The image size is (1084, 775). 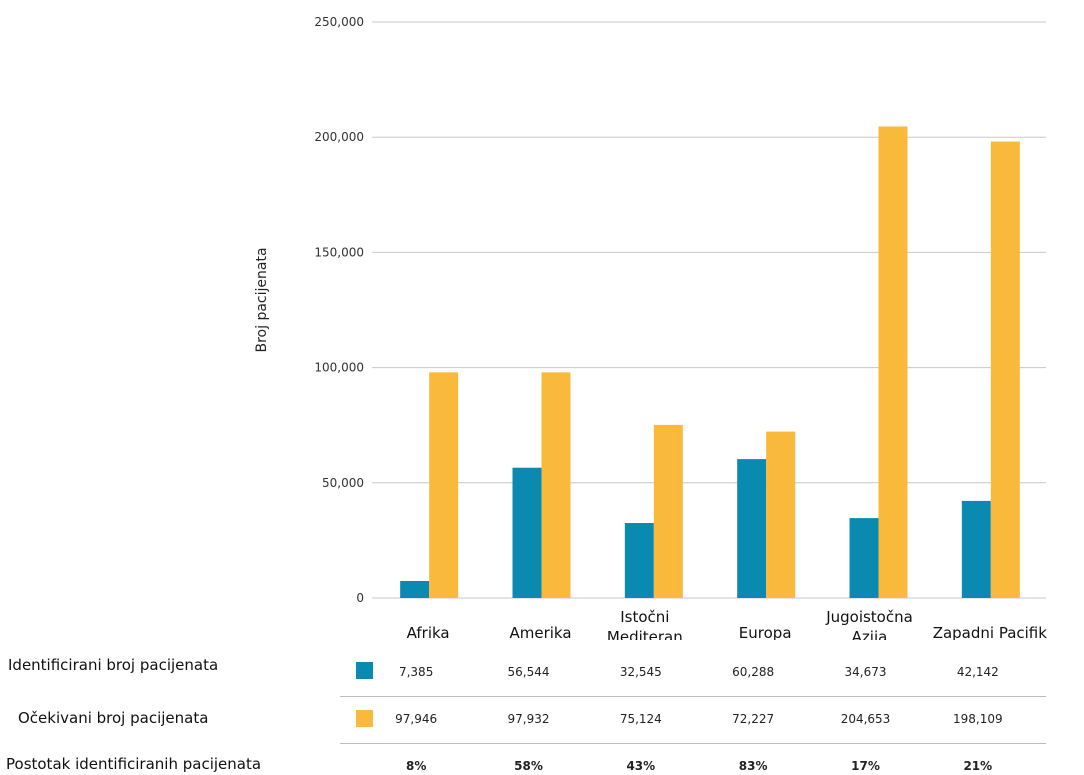 I want to click on row-label-identified: Identificirani broj pacijenata, so click(x=113, y=665).